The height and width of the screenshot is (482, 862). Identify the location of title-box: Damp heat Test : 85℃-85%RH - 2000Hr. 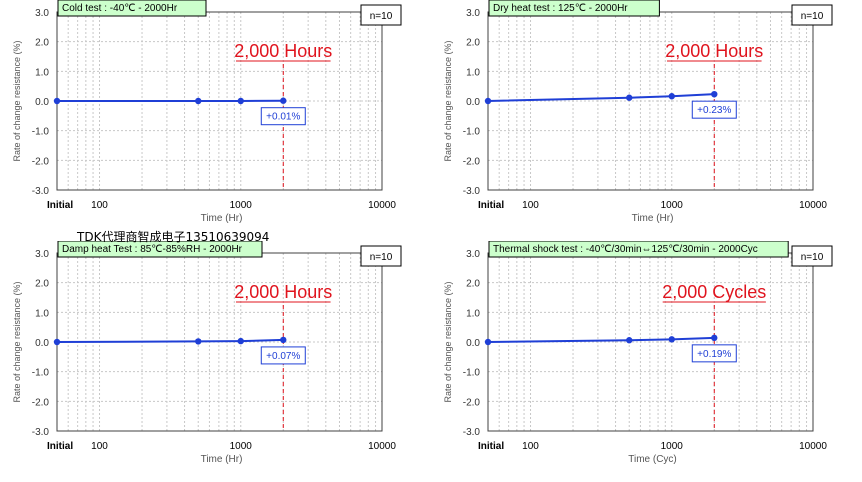
(160, 249).